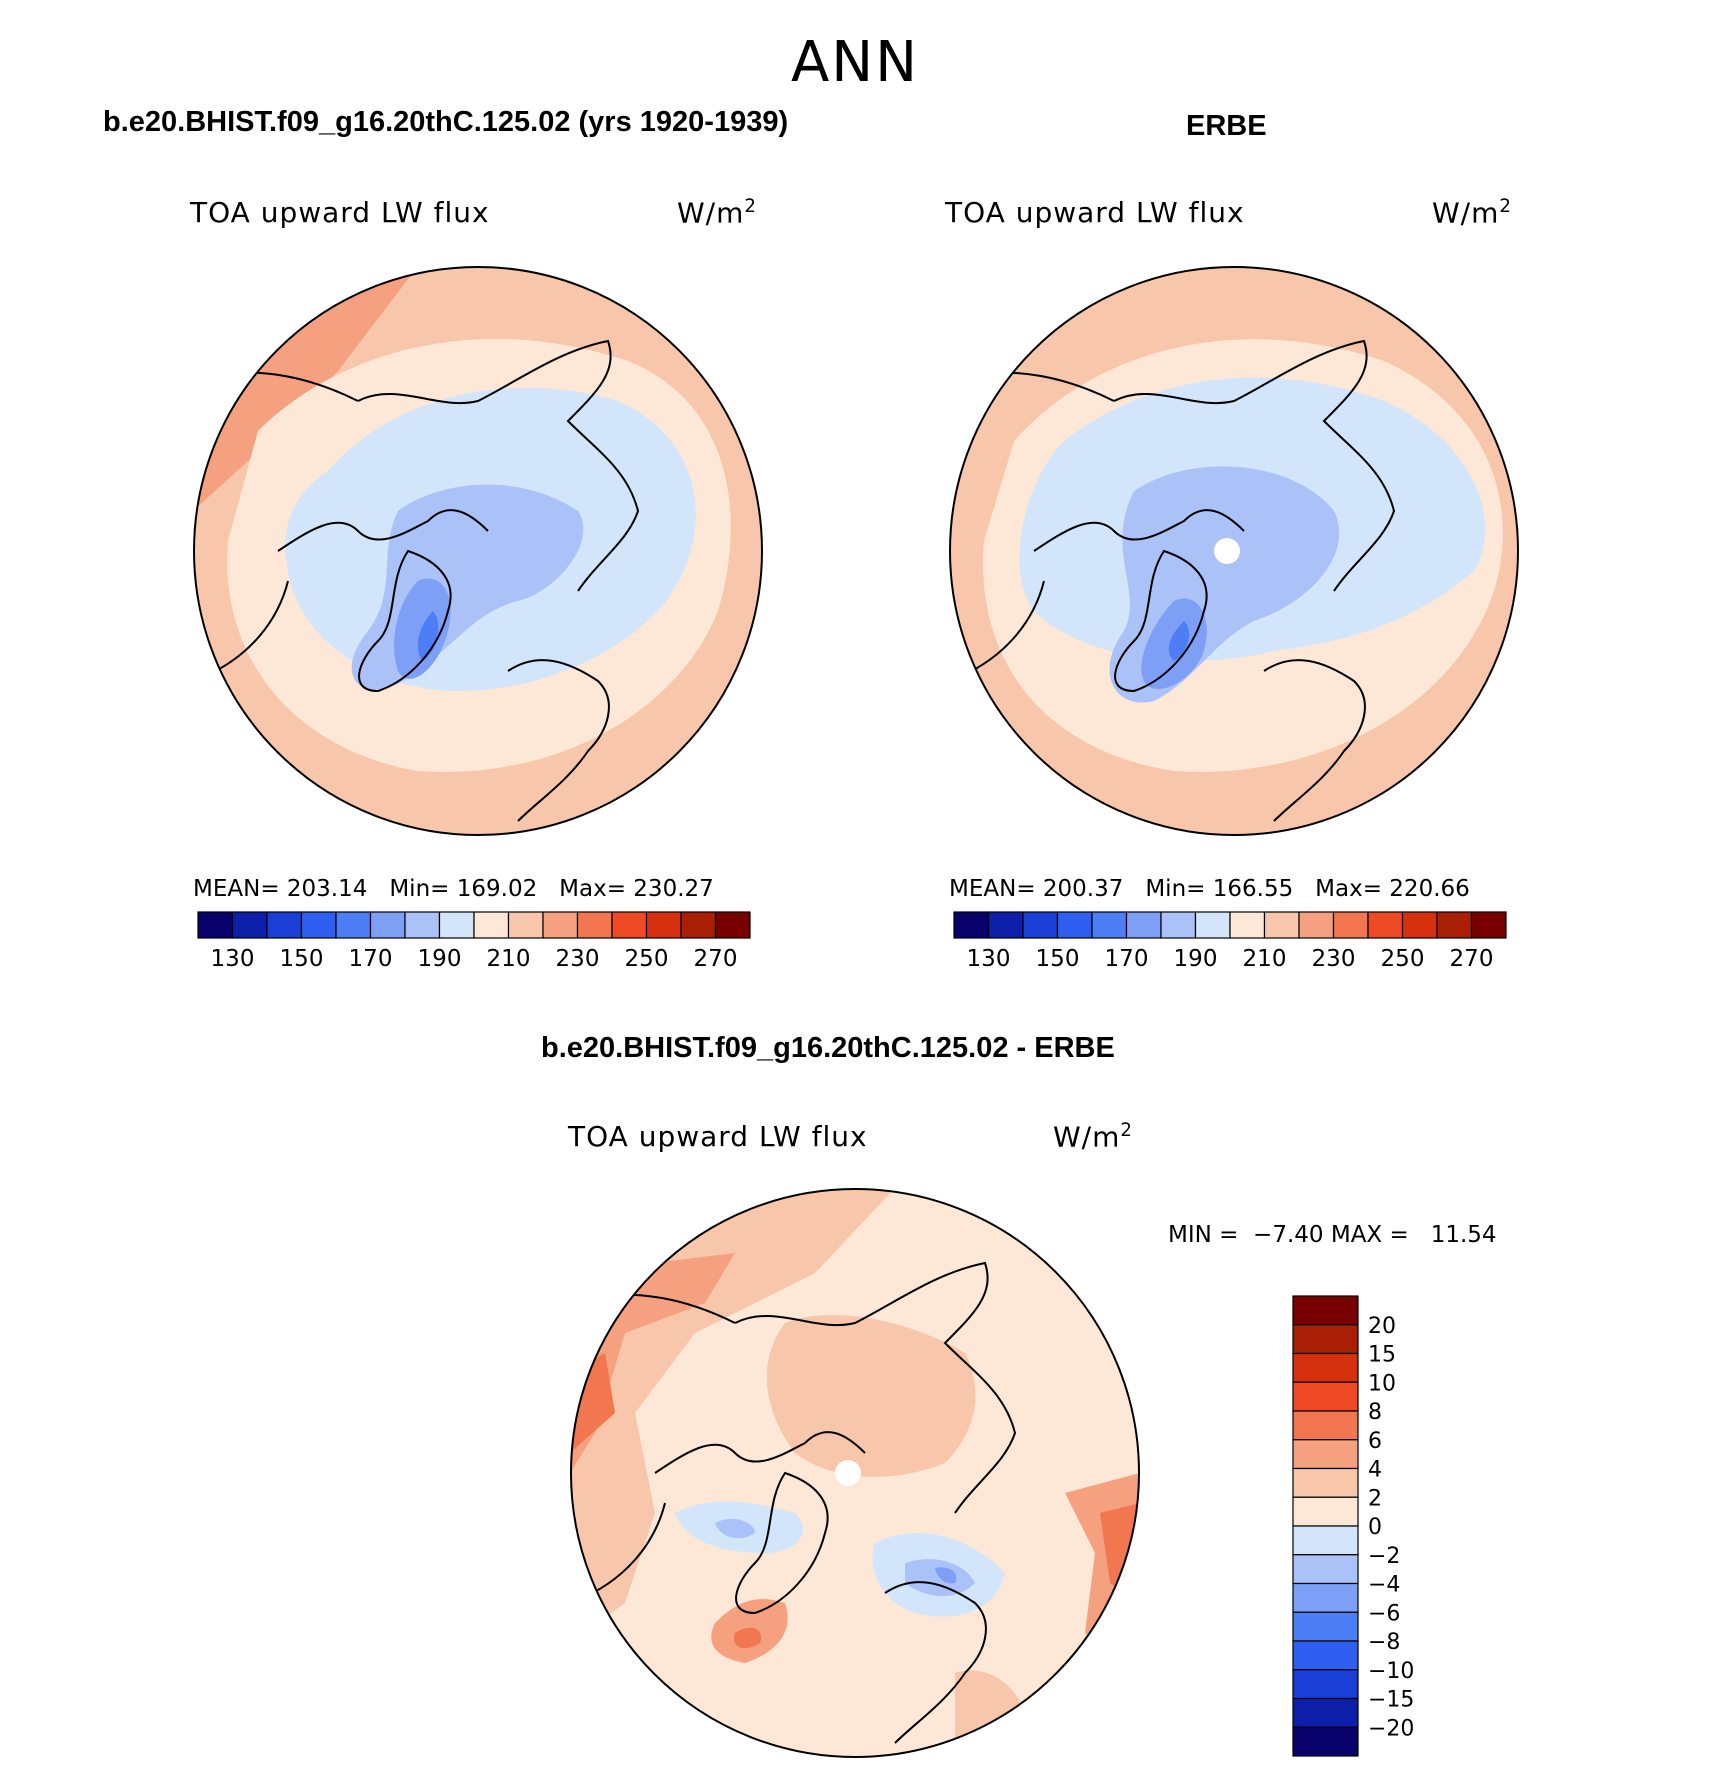 Image resolution: width=1710 pixels, height=1766 pixels. What do you see at coordinates (1391, 1671) in the screenshot?
I see `colorbar-tick-label: −10` at bounding box center [1391, 1671].